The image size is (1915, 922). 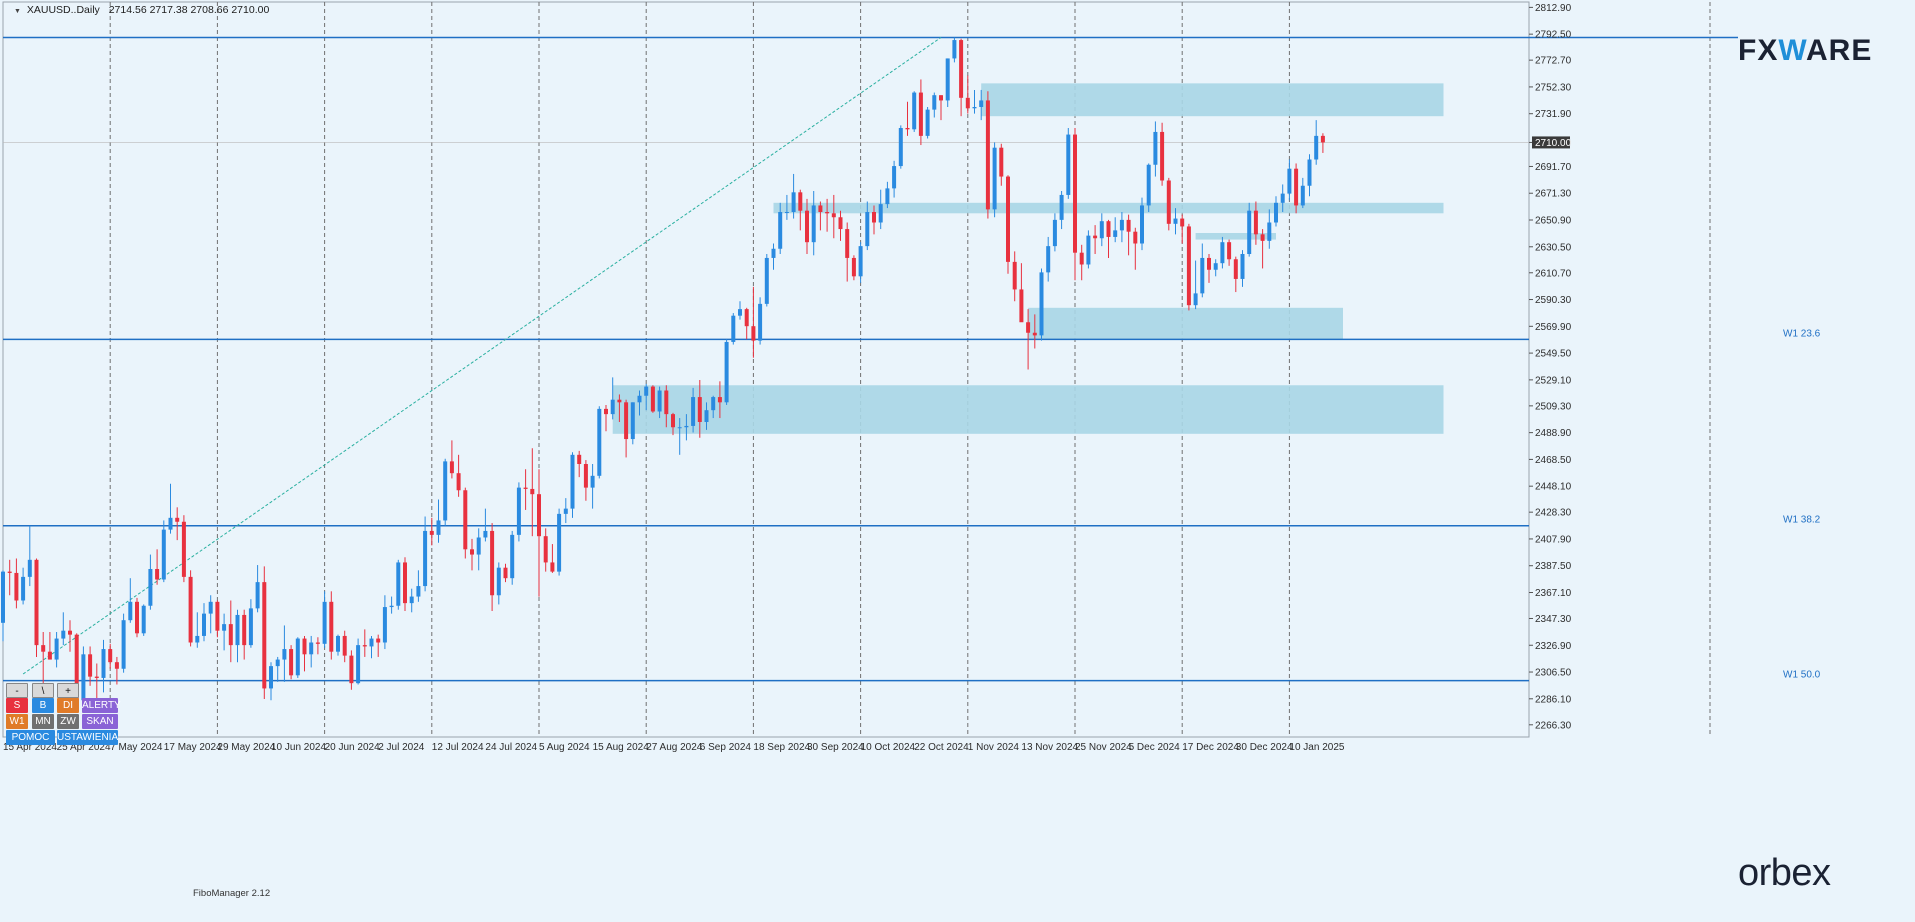 What do you see at coordinates (17, 705) in the screenshot?
I see `fibo-button-s: S` at bounding box center [17, 705].